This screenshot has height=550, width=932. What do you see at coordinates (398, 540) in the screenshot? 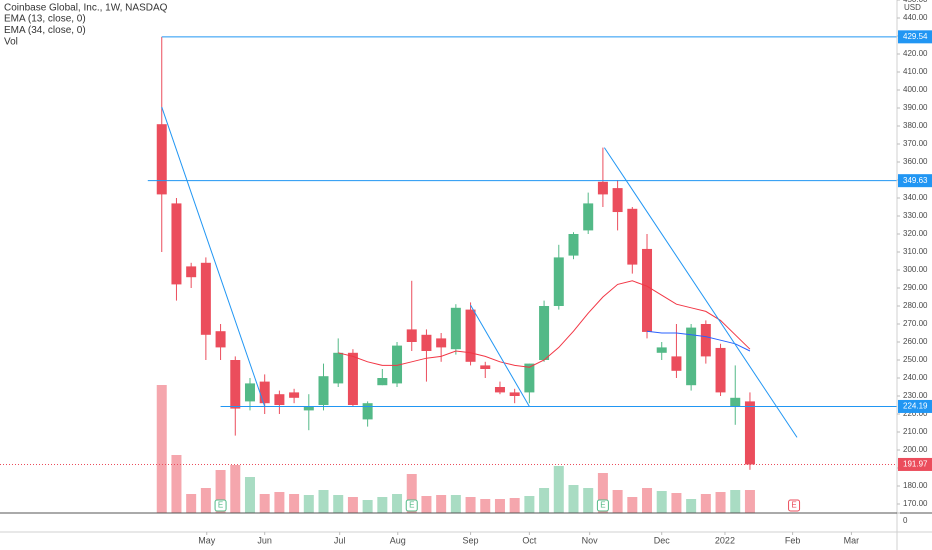
I see `x-tick-label: Aug` at bounding box center [398, 540].